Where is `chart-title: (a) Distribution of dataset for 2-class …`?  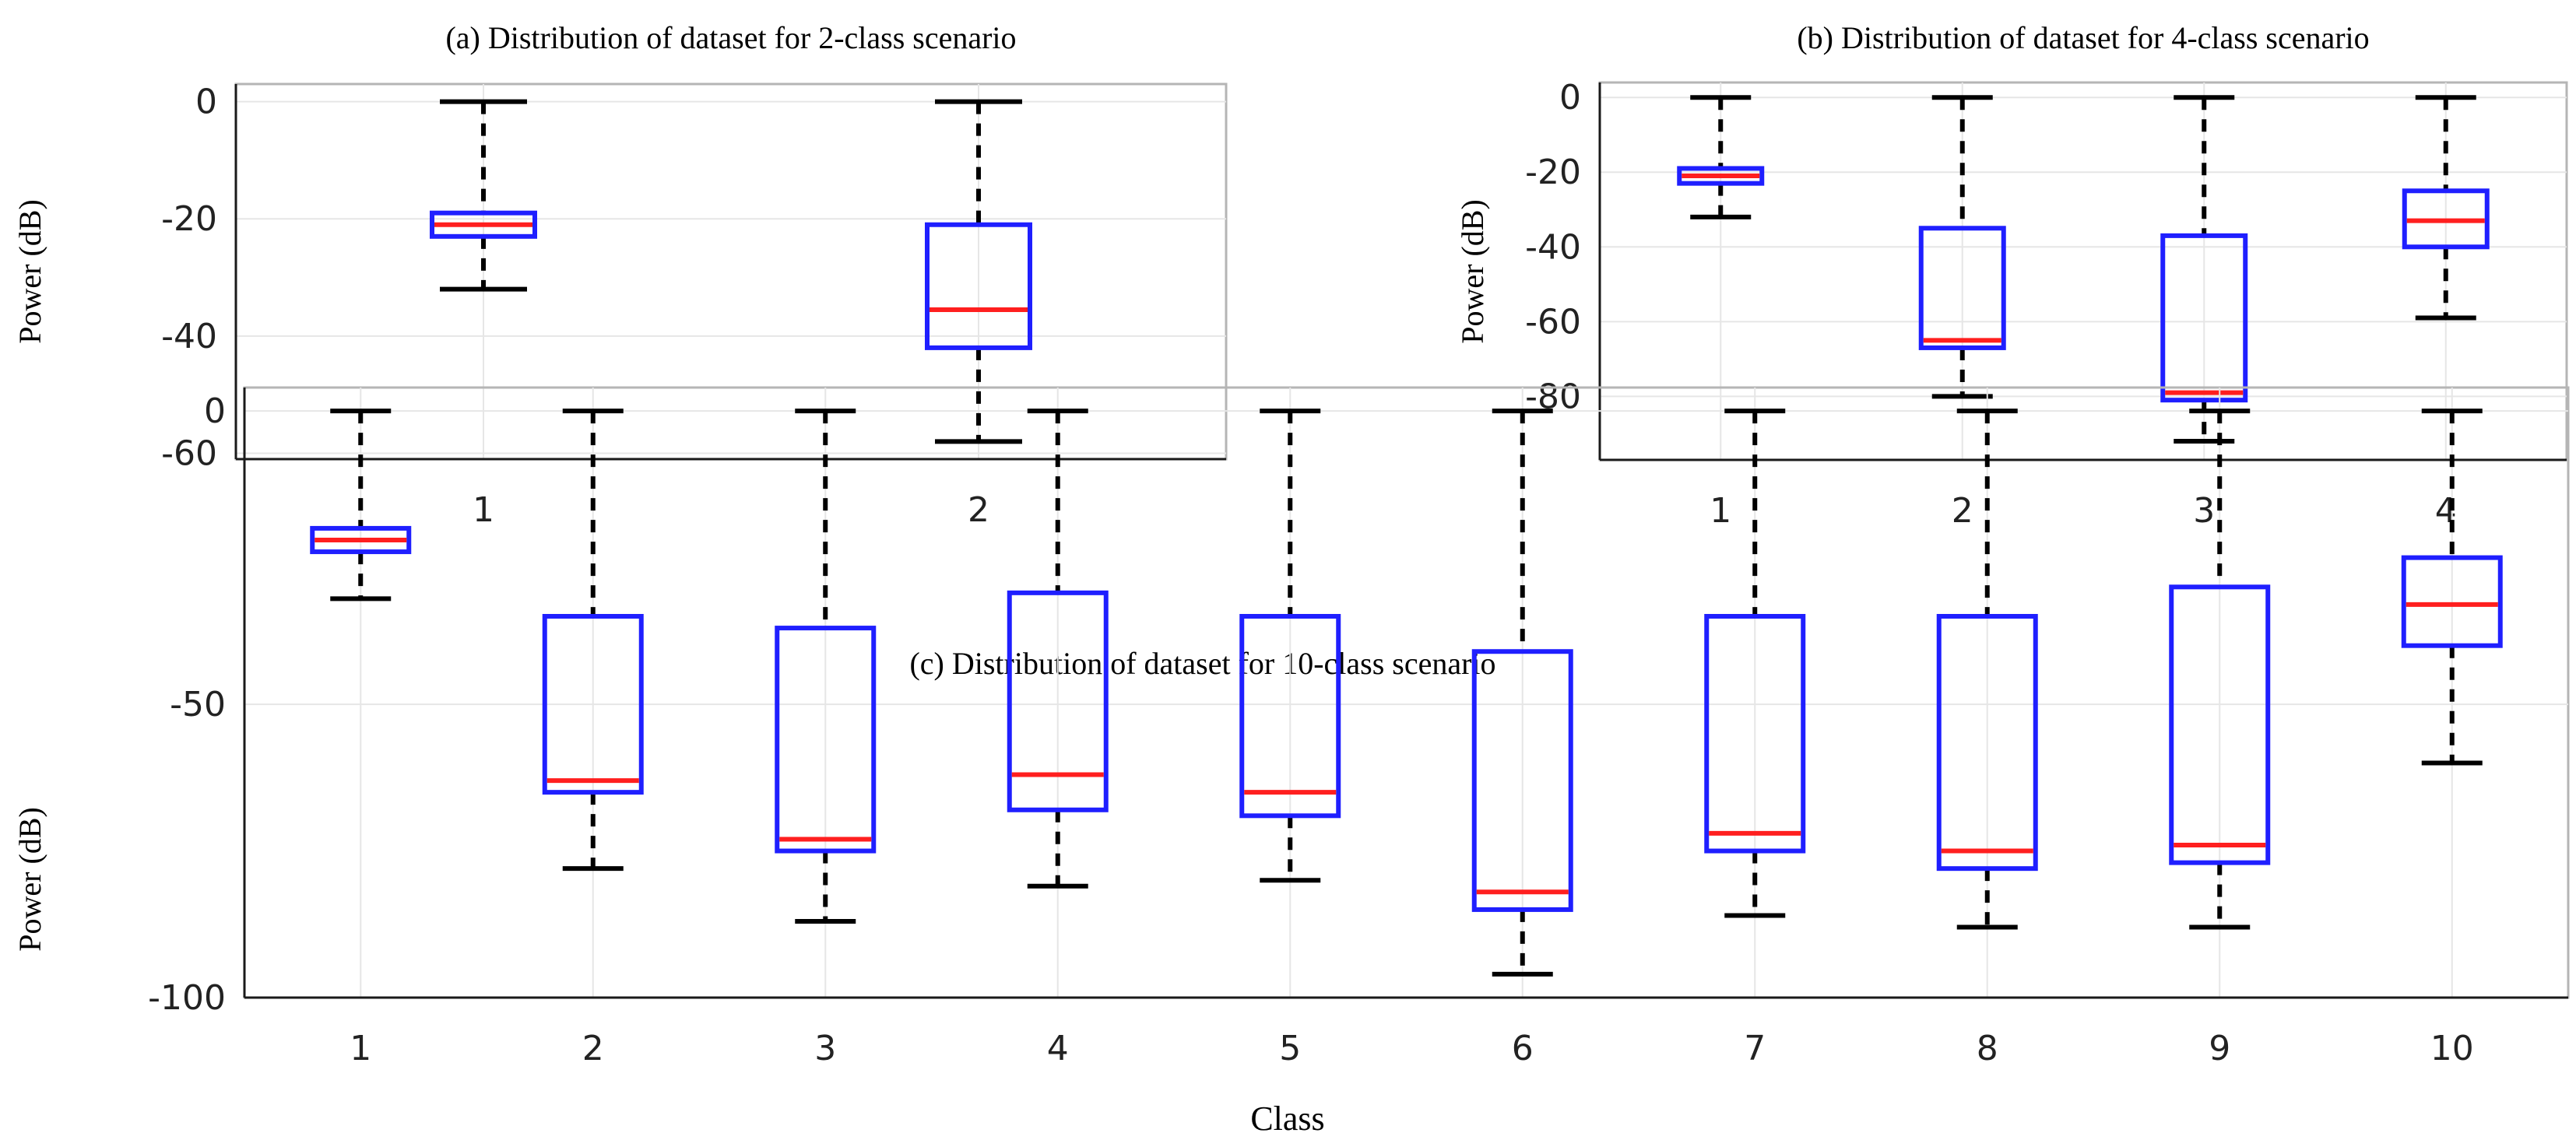 chart-title: (a) Distribution of dataset for 2-class … is located at coordinates (730, 37).